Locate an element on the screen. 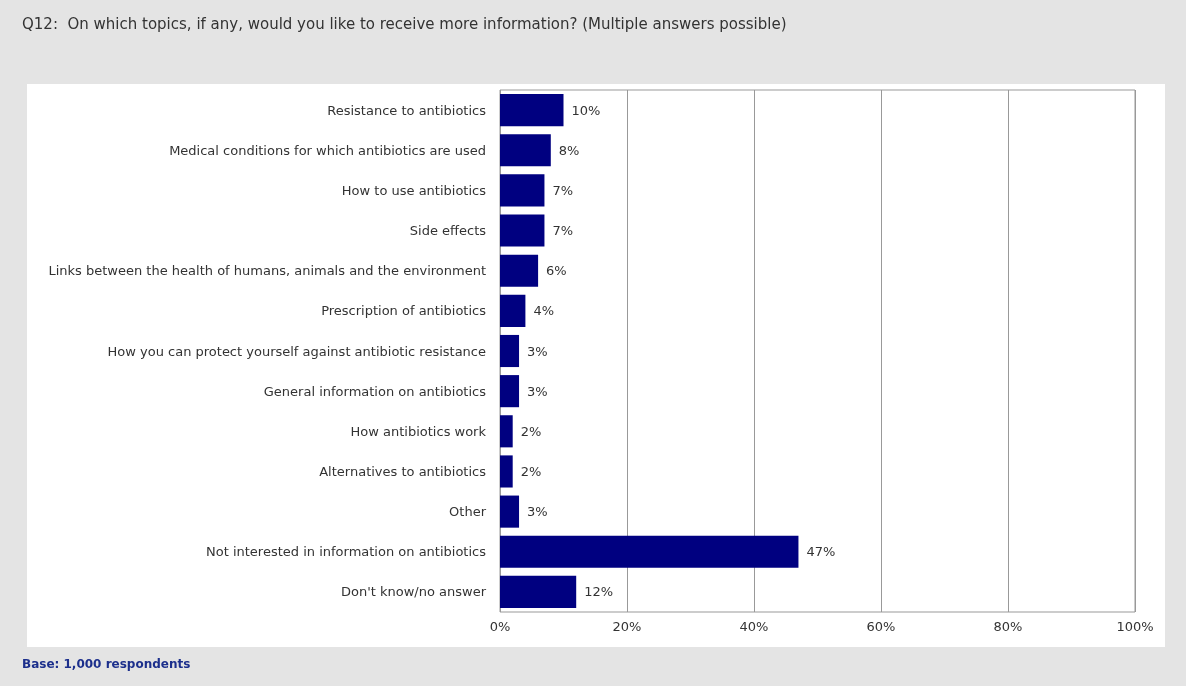  data-label: 12% is located at coordinates (599, 592).